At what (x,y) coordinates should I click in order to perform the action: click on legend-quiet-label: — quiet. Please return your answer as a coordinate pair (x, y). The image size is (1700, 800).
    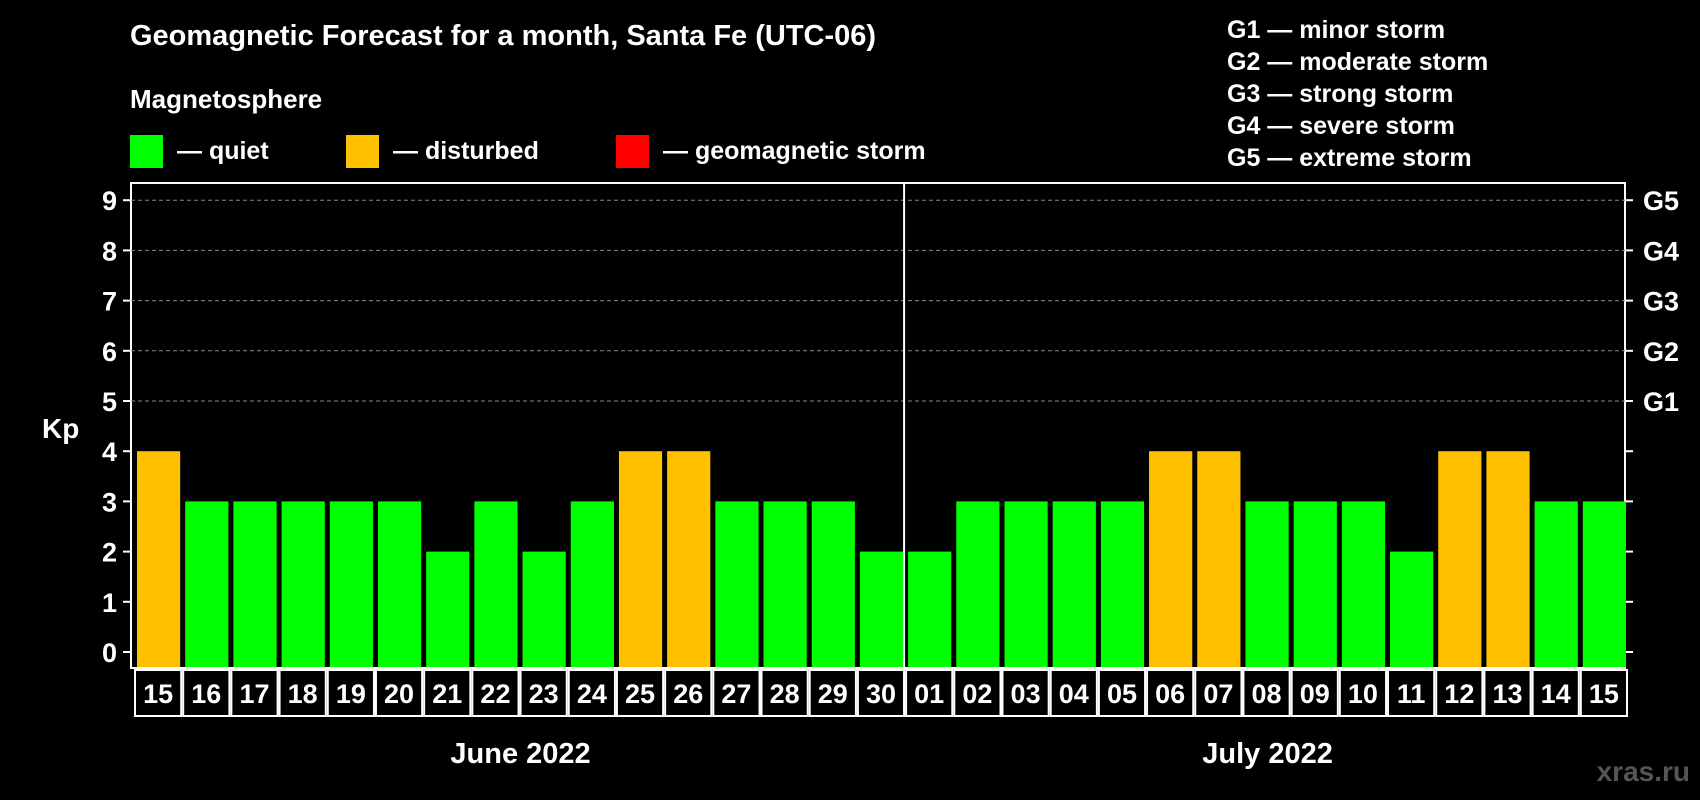
    Looking at the image, I should click on (223, 150).